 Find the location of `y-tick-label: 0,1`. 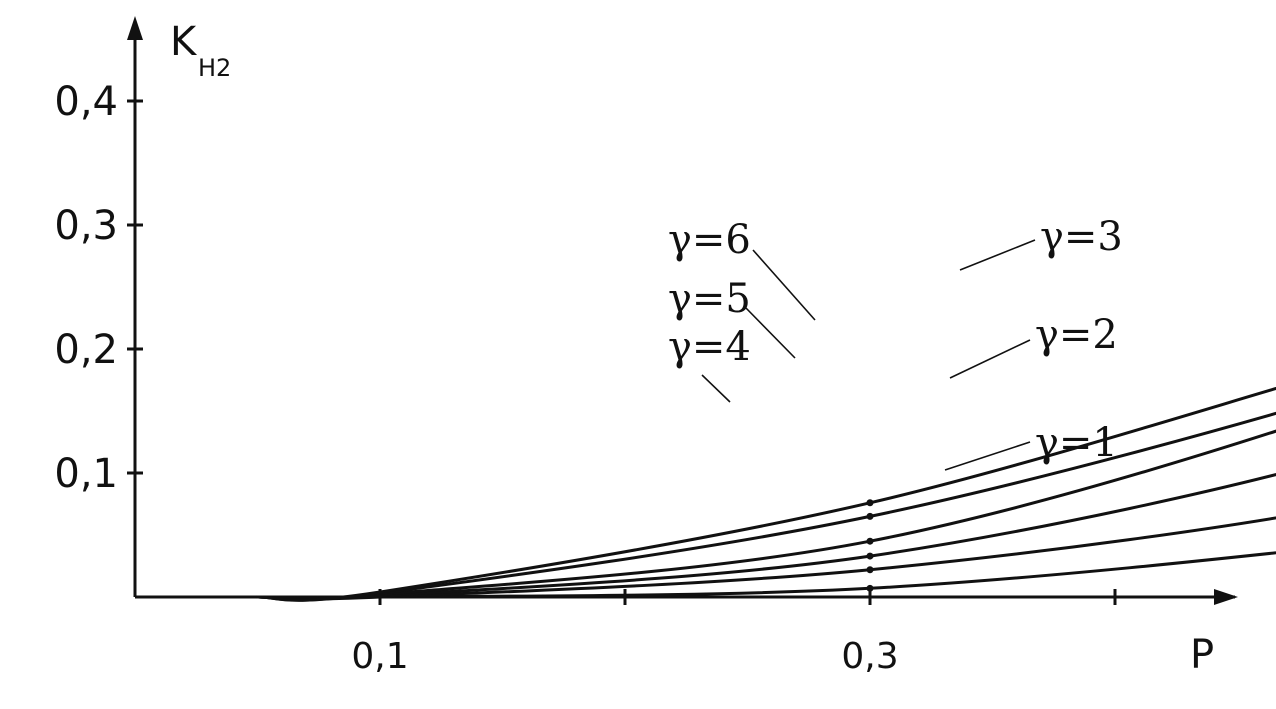

y-tick-label: 0,1 is located at coordinates (86, 474).